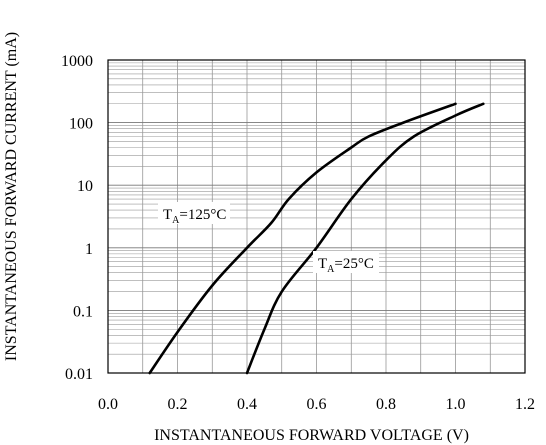 This screenshot has width=546, height=445. What do you see at coordinates (108, 404) in the screenshot?
I see `x-tick-label: 0.0` at bounding box center [108, 404].